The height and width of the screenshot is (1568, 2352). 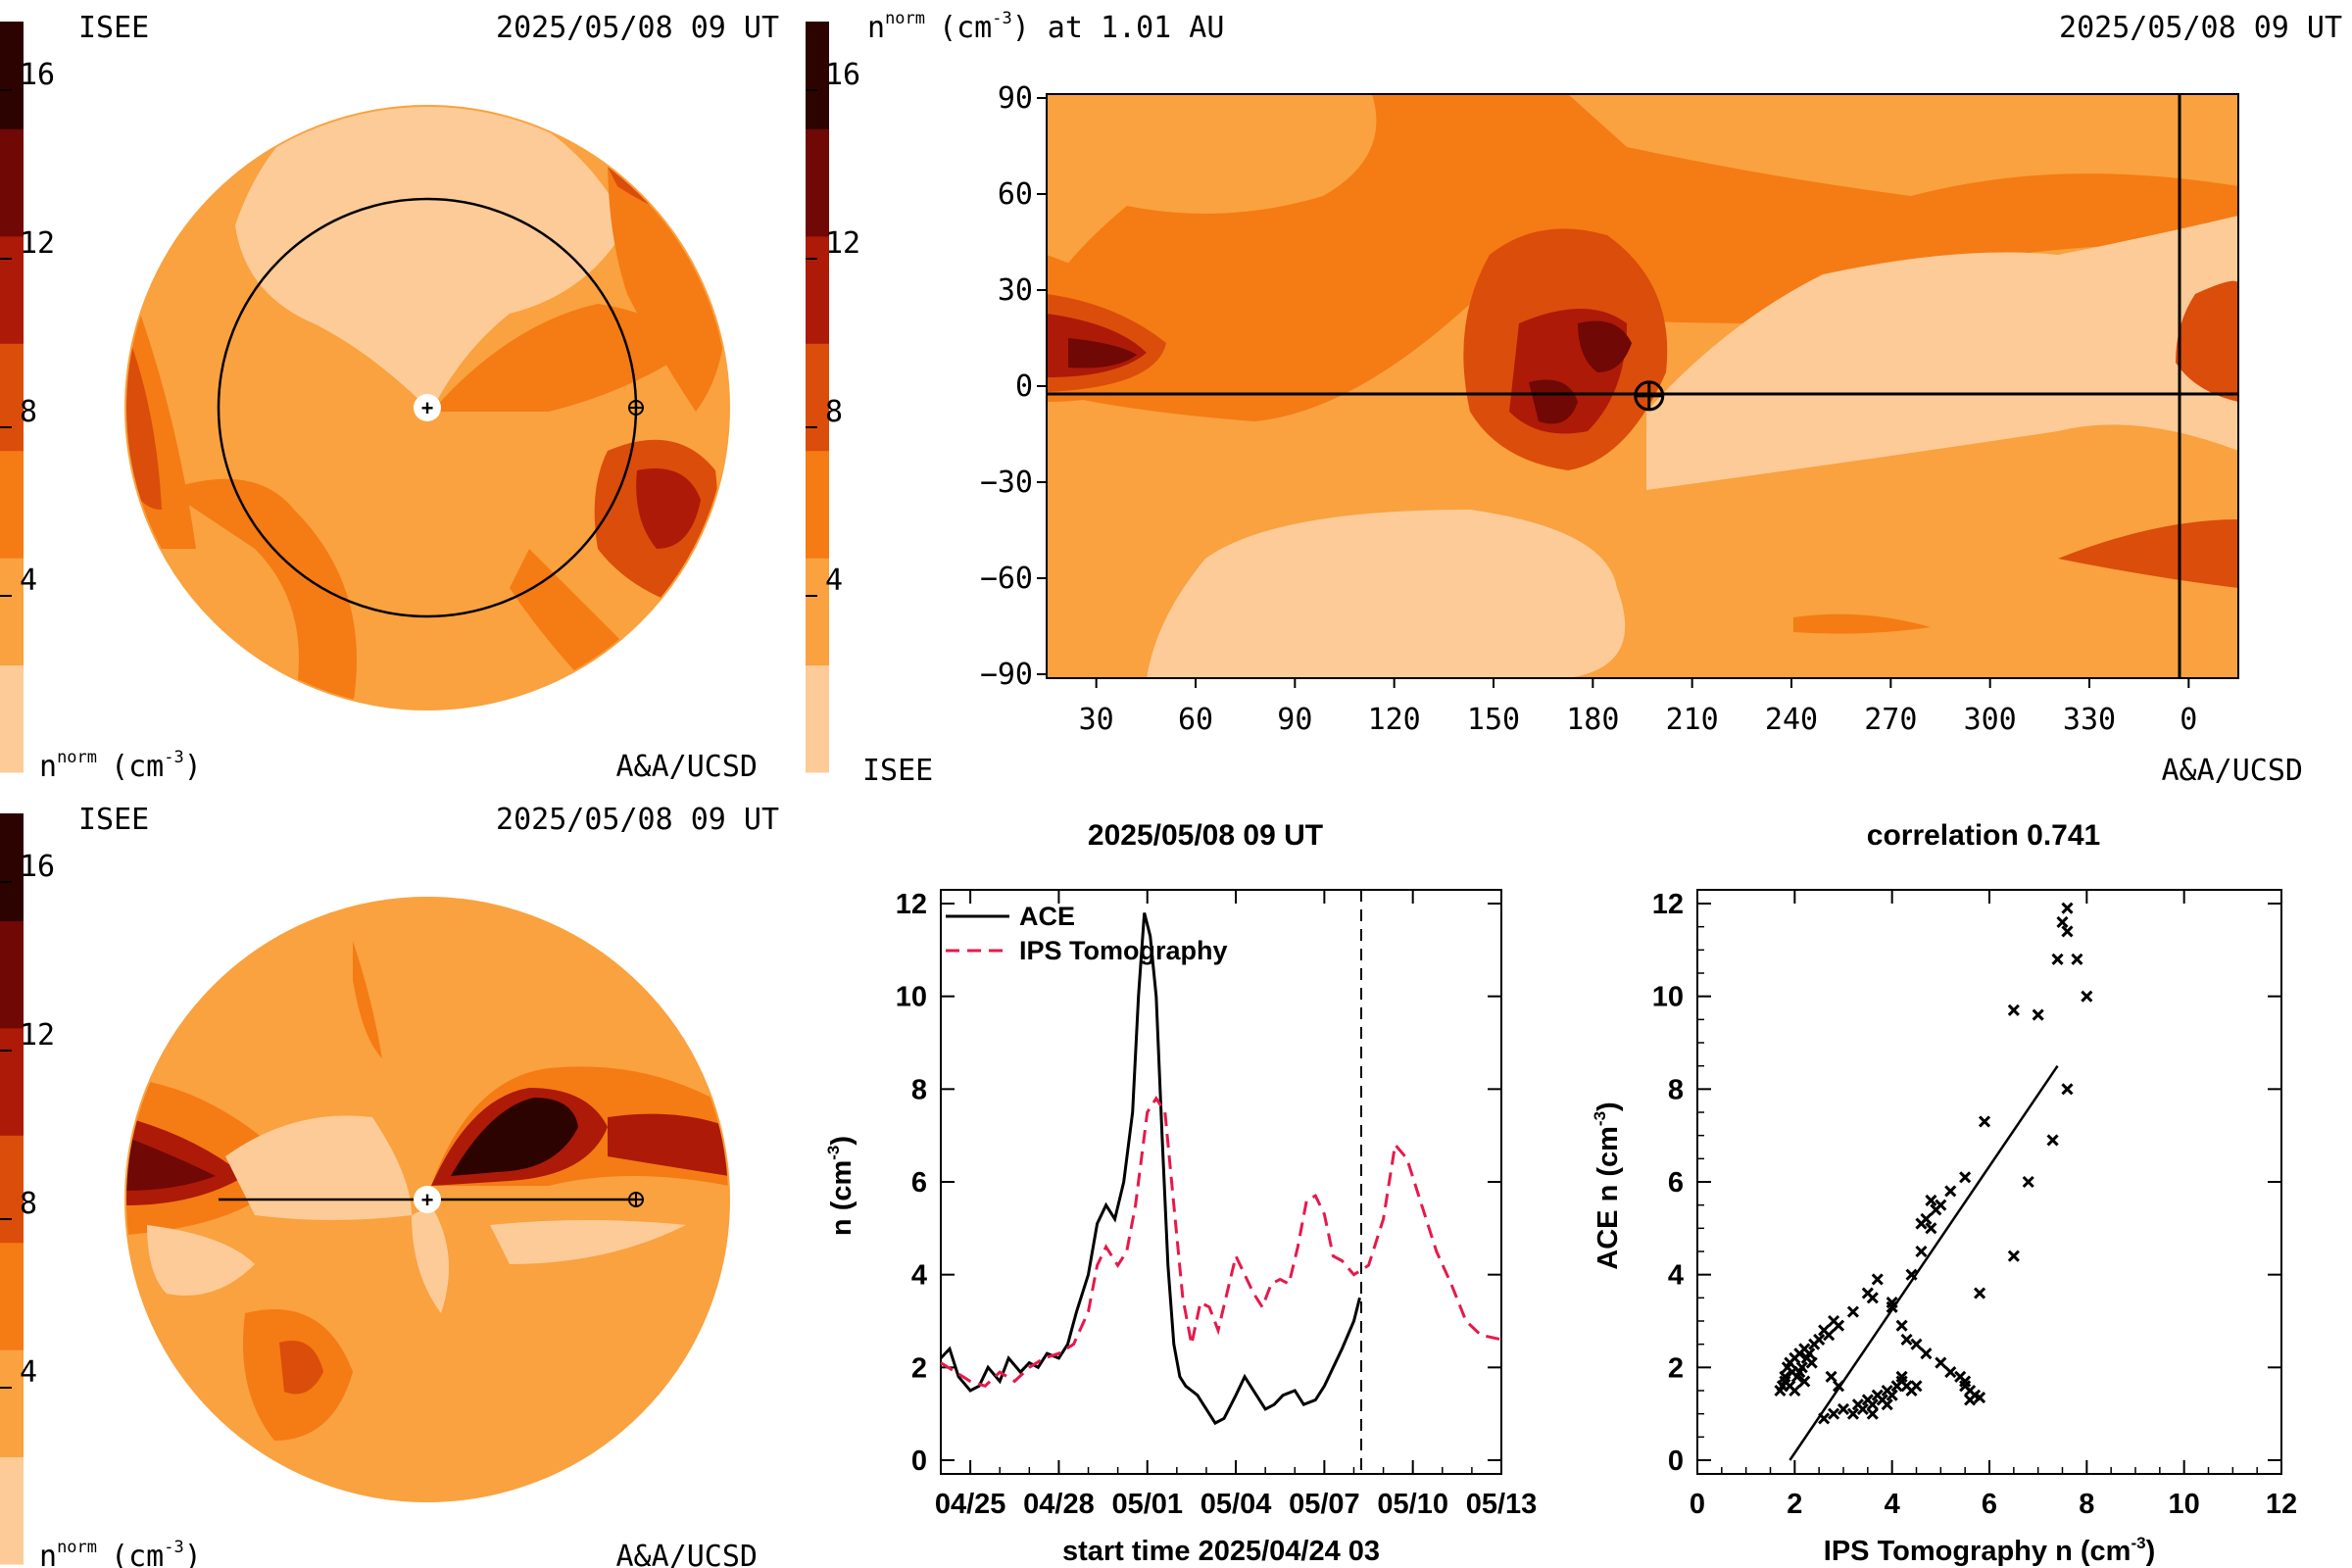 I want to click on colorbar-bottom-left: 16 12 8 4, so click(x=27, y=1189).